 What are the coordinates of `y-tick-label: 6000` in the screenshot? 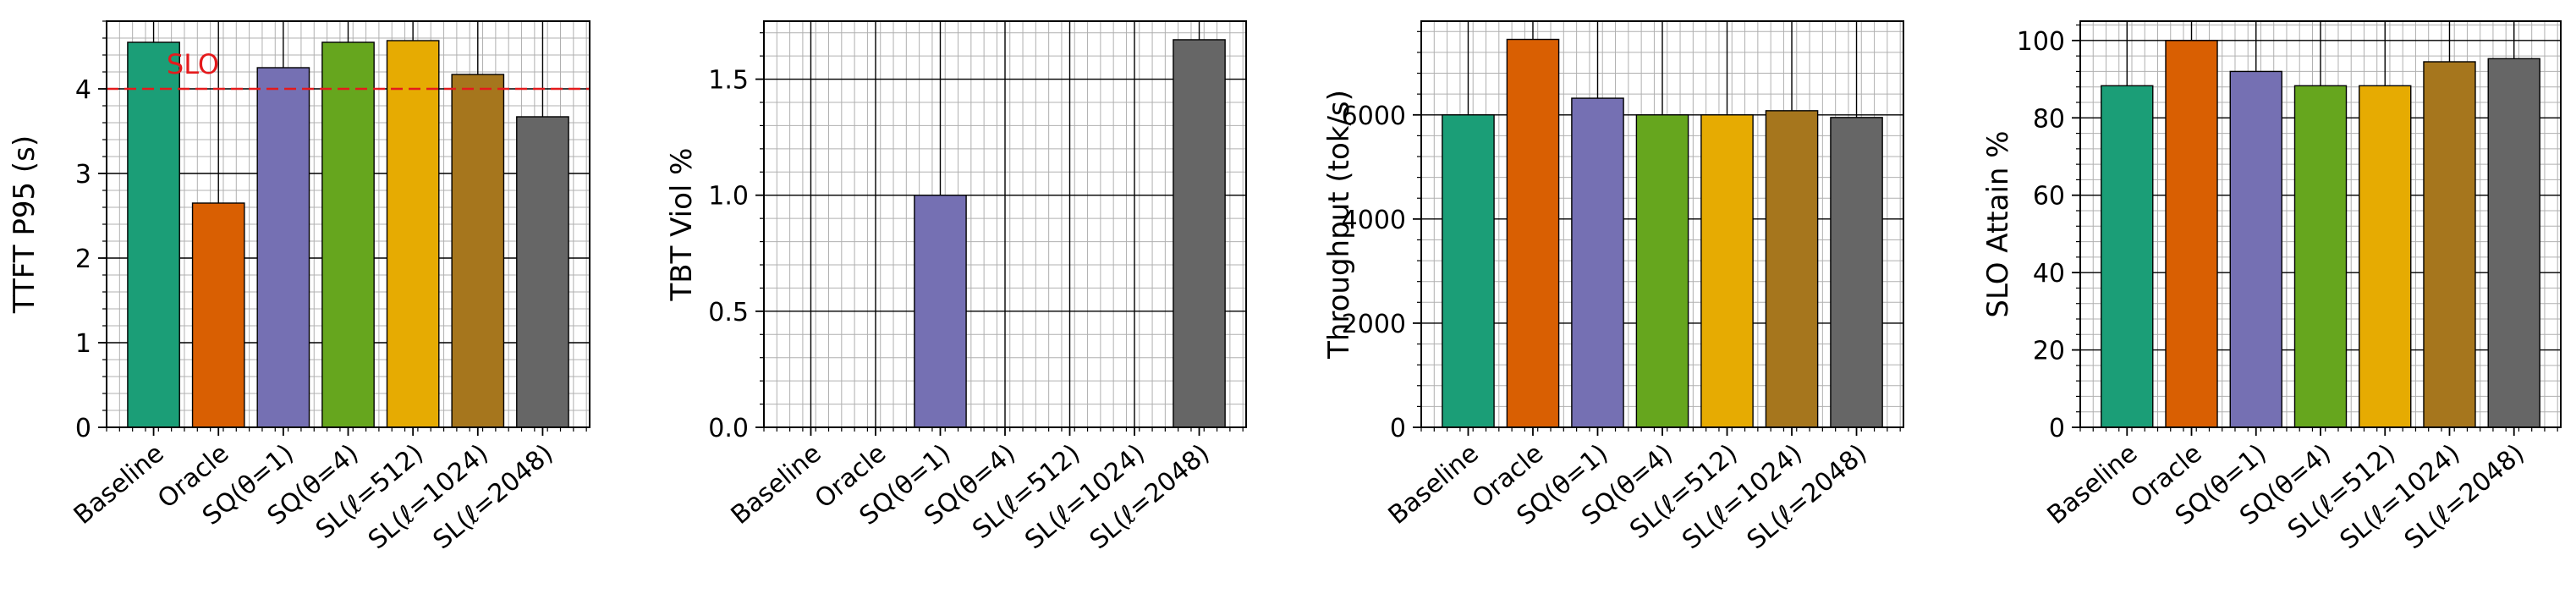 It's located at (1374, 116).